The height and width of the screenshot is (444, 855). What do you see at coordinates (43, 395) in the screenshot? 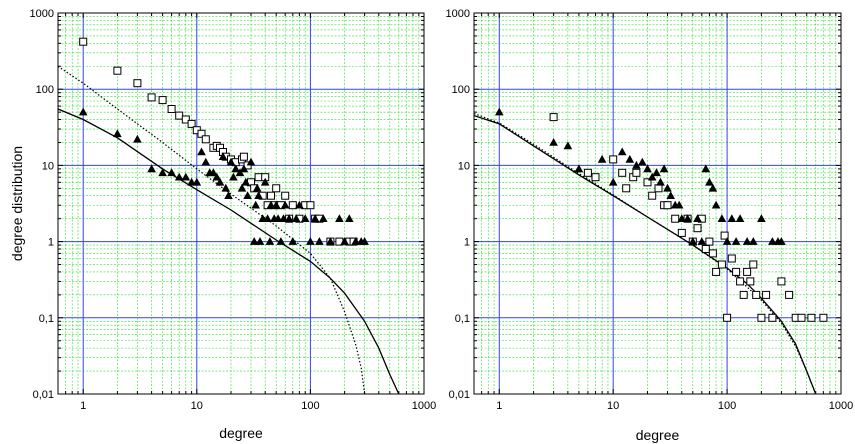
I see `y-tick-label: 0,01` at bounding box center [43, 395].